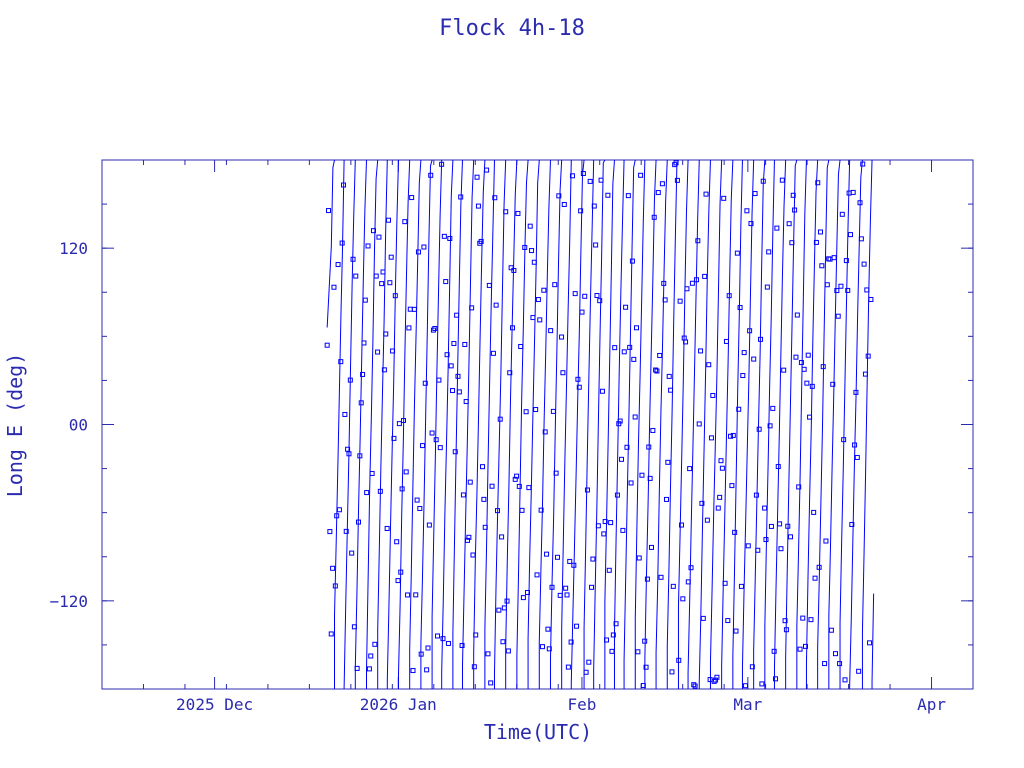  I want to click on x-axis-title: Time(UTC), so click(538, 732).